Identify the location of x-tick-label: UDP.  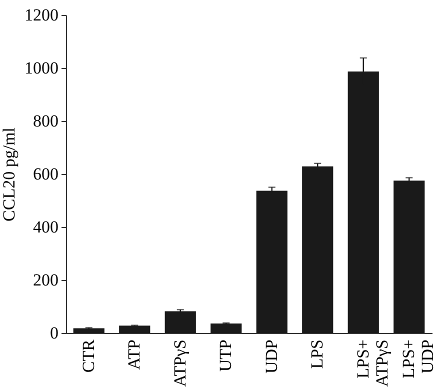
(271, 357).